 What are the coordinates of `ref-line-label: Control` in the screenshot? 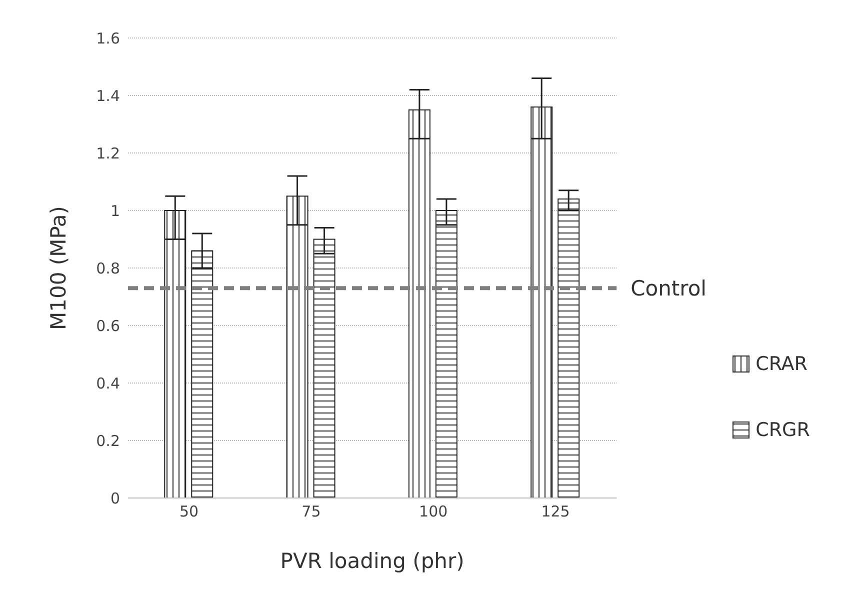 It's located at (668, 288).